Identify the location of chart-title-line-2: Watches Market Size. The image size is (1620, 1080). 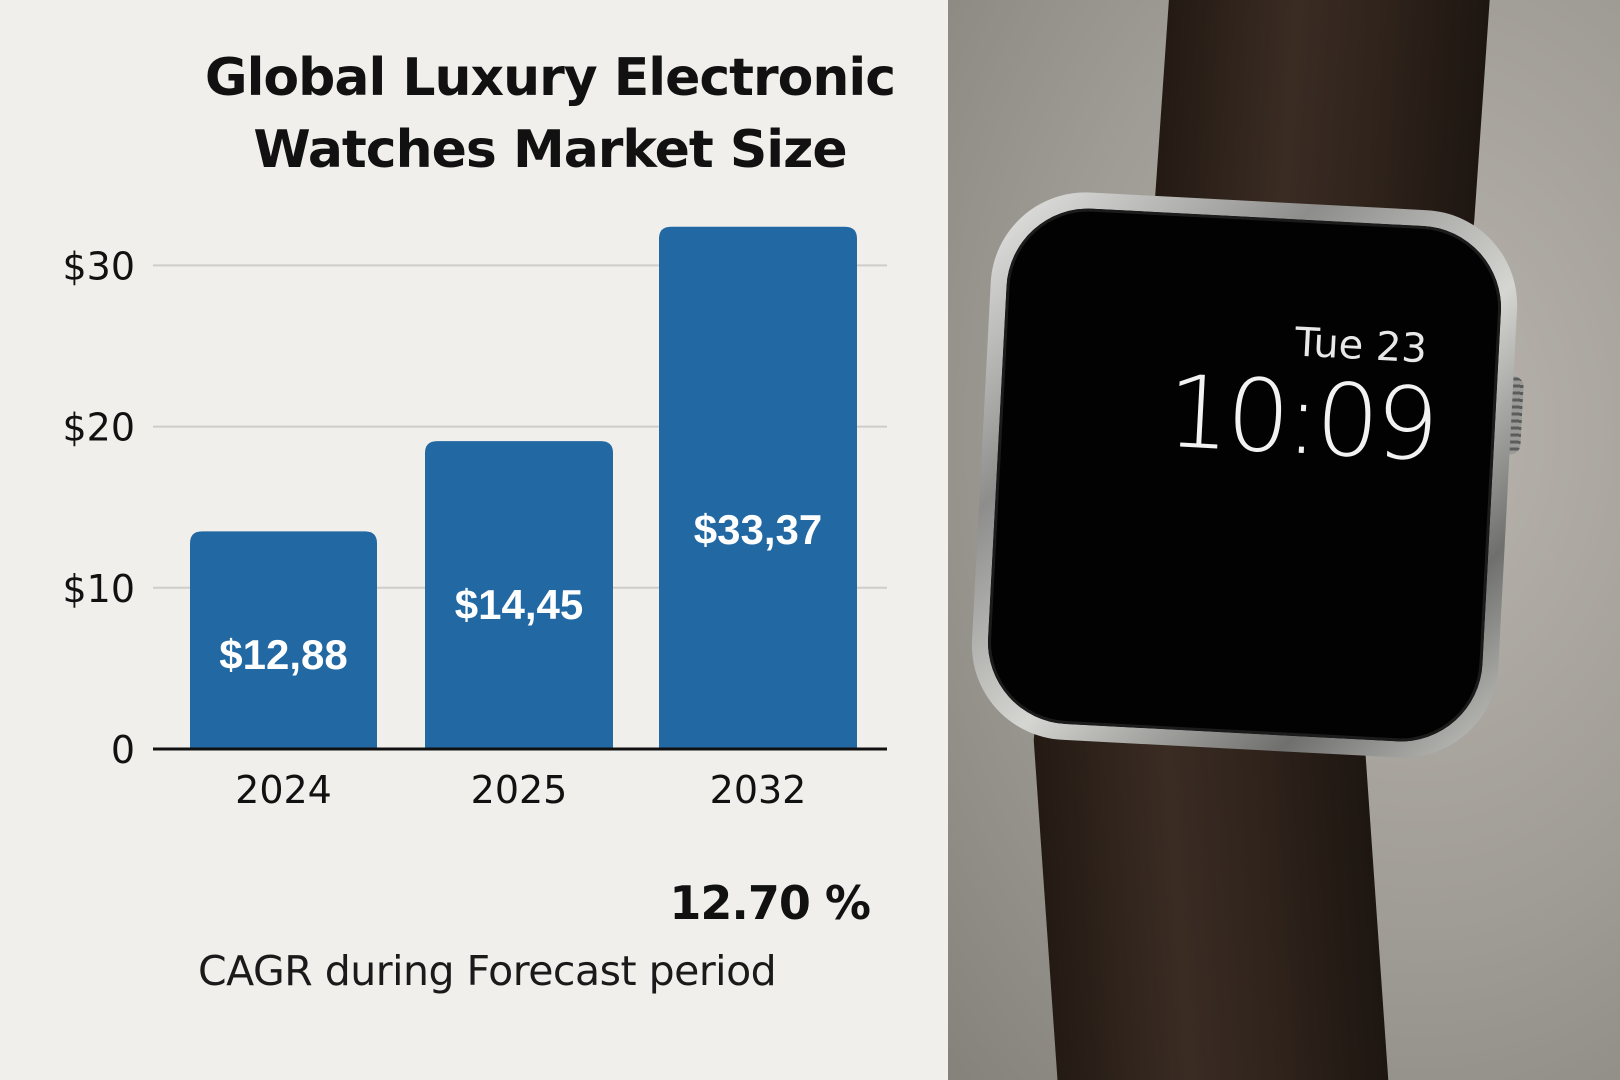
(550, 150).